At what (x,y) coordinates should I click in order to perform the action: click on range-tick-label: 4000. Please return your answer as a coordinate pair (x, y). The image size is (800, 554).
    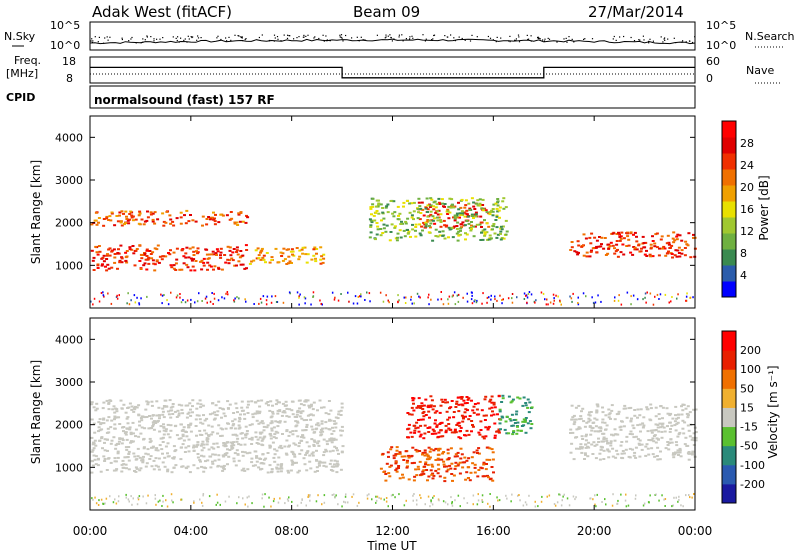
    Looking at the image, I should click on (69, 339).